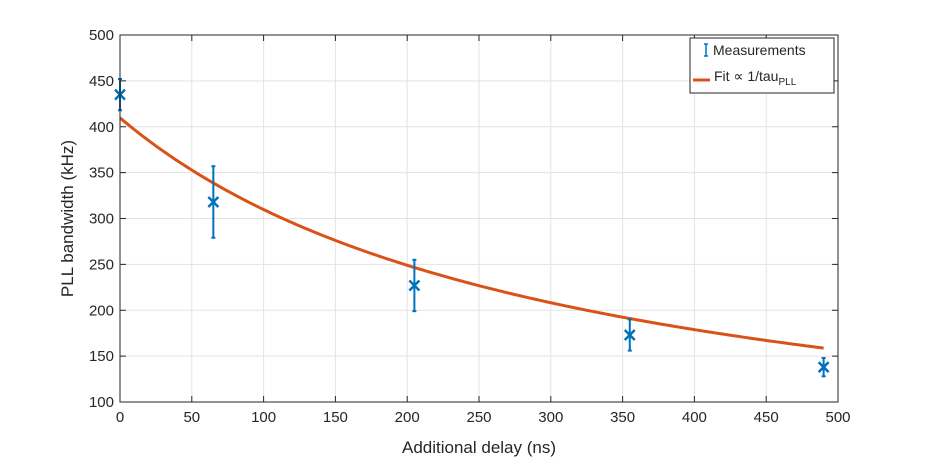  What do you see at coordinates (101, 356) in the screenshot?
I see `y-tick-label: 150` at bounding box center [101, 356].